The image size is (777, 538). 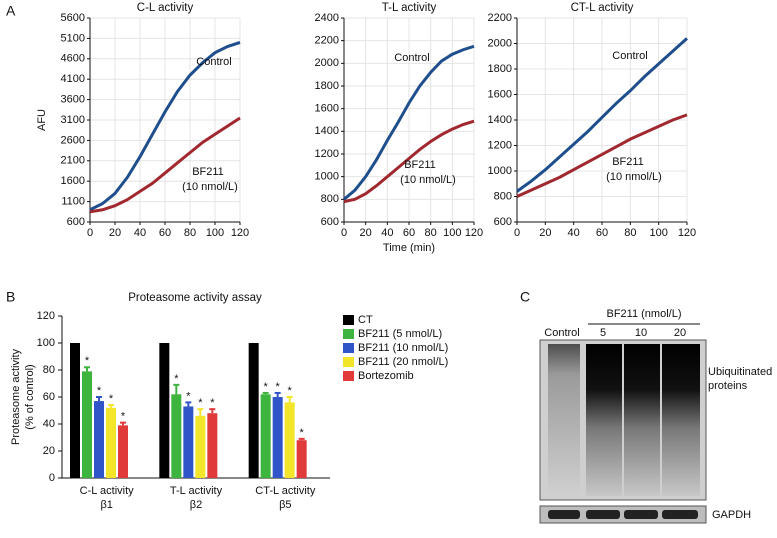 What do you see at coordinates (30, 396) in the screenshot?
I see `y-axis-label: (% of control)` at bounding box center [30, 396].